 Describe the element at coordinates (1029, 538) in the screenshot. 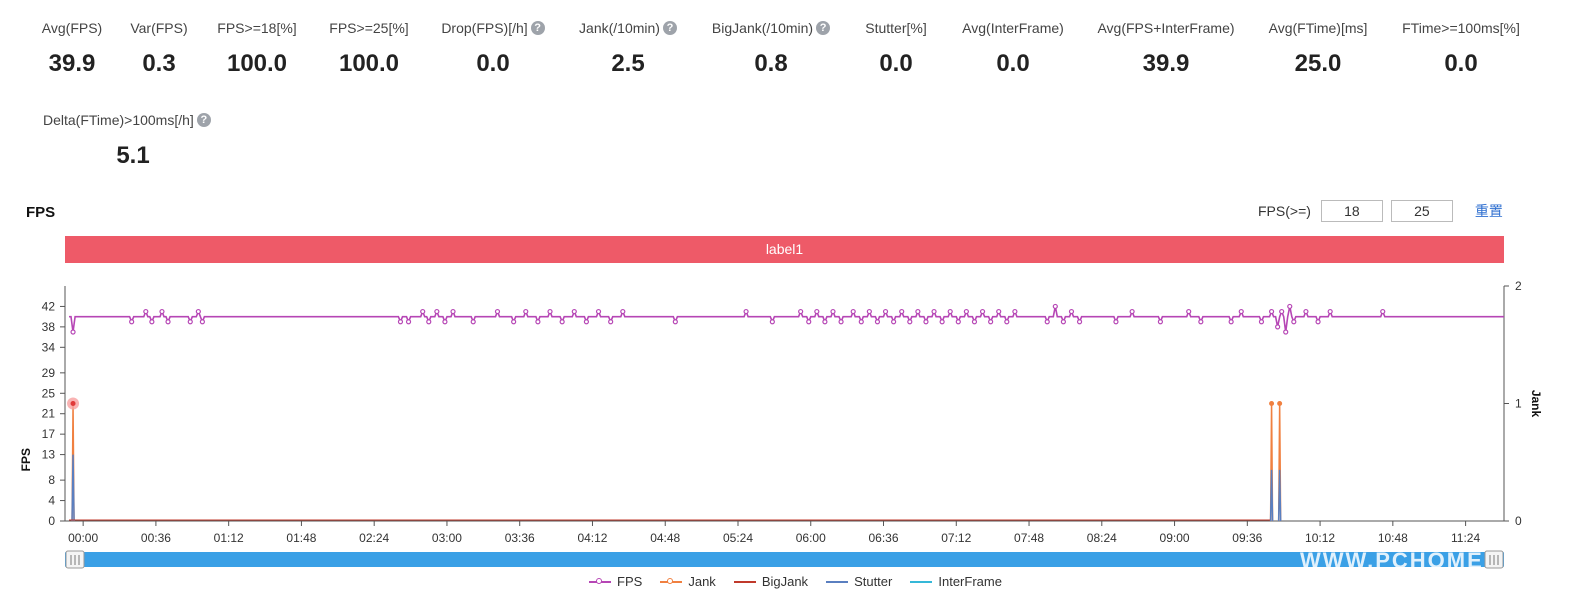

I see `x-tick-label: 07:48` at that location.